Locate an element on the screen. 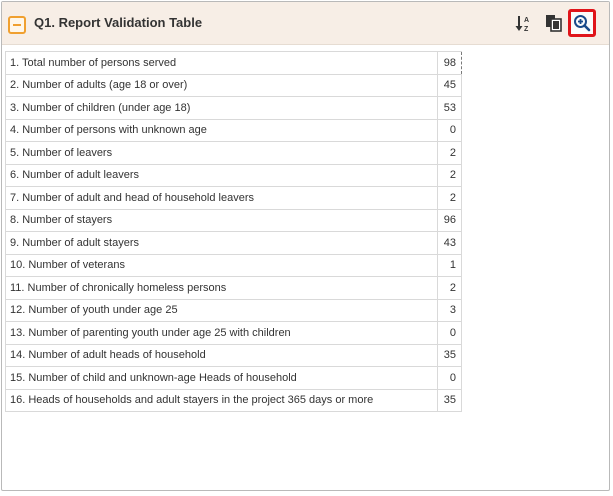 The width and height of the screenshot is (613, 496). table-row: 10. Number of veterans 1 is located at coordinates (233, 265).